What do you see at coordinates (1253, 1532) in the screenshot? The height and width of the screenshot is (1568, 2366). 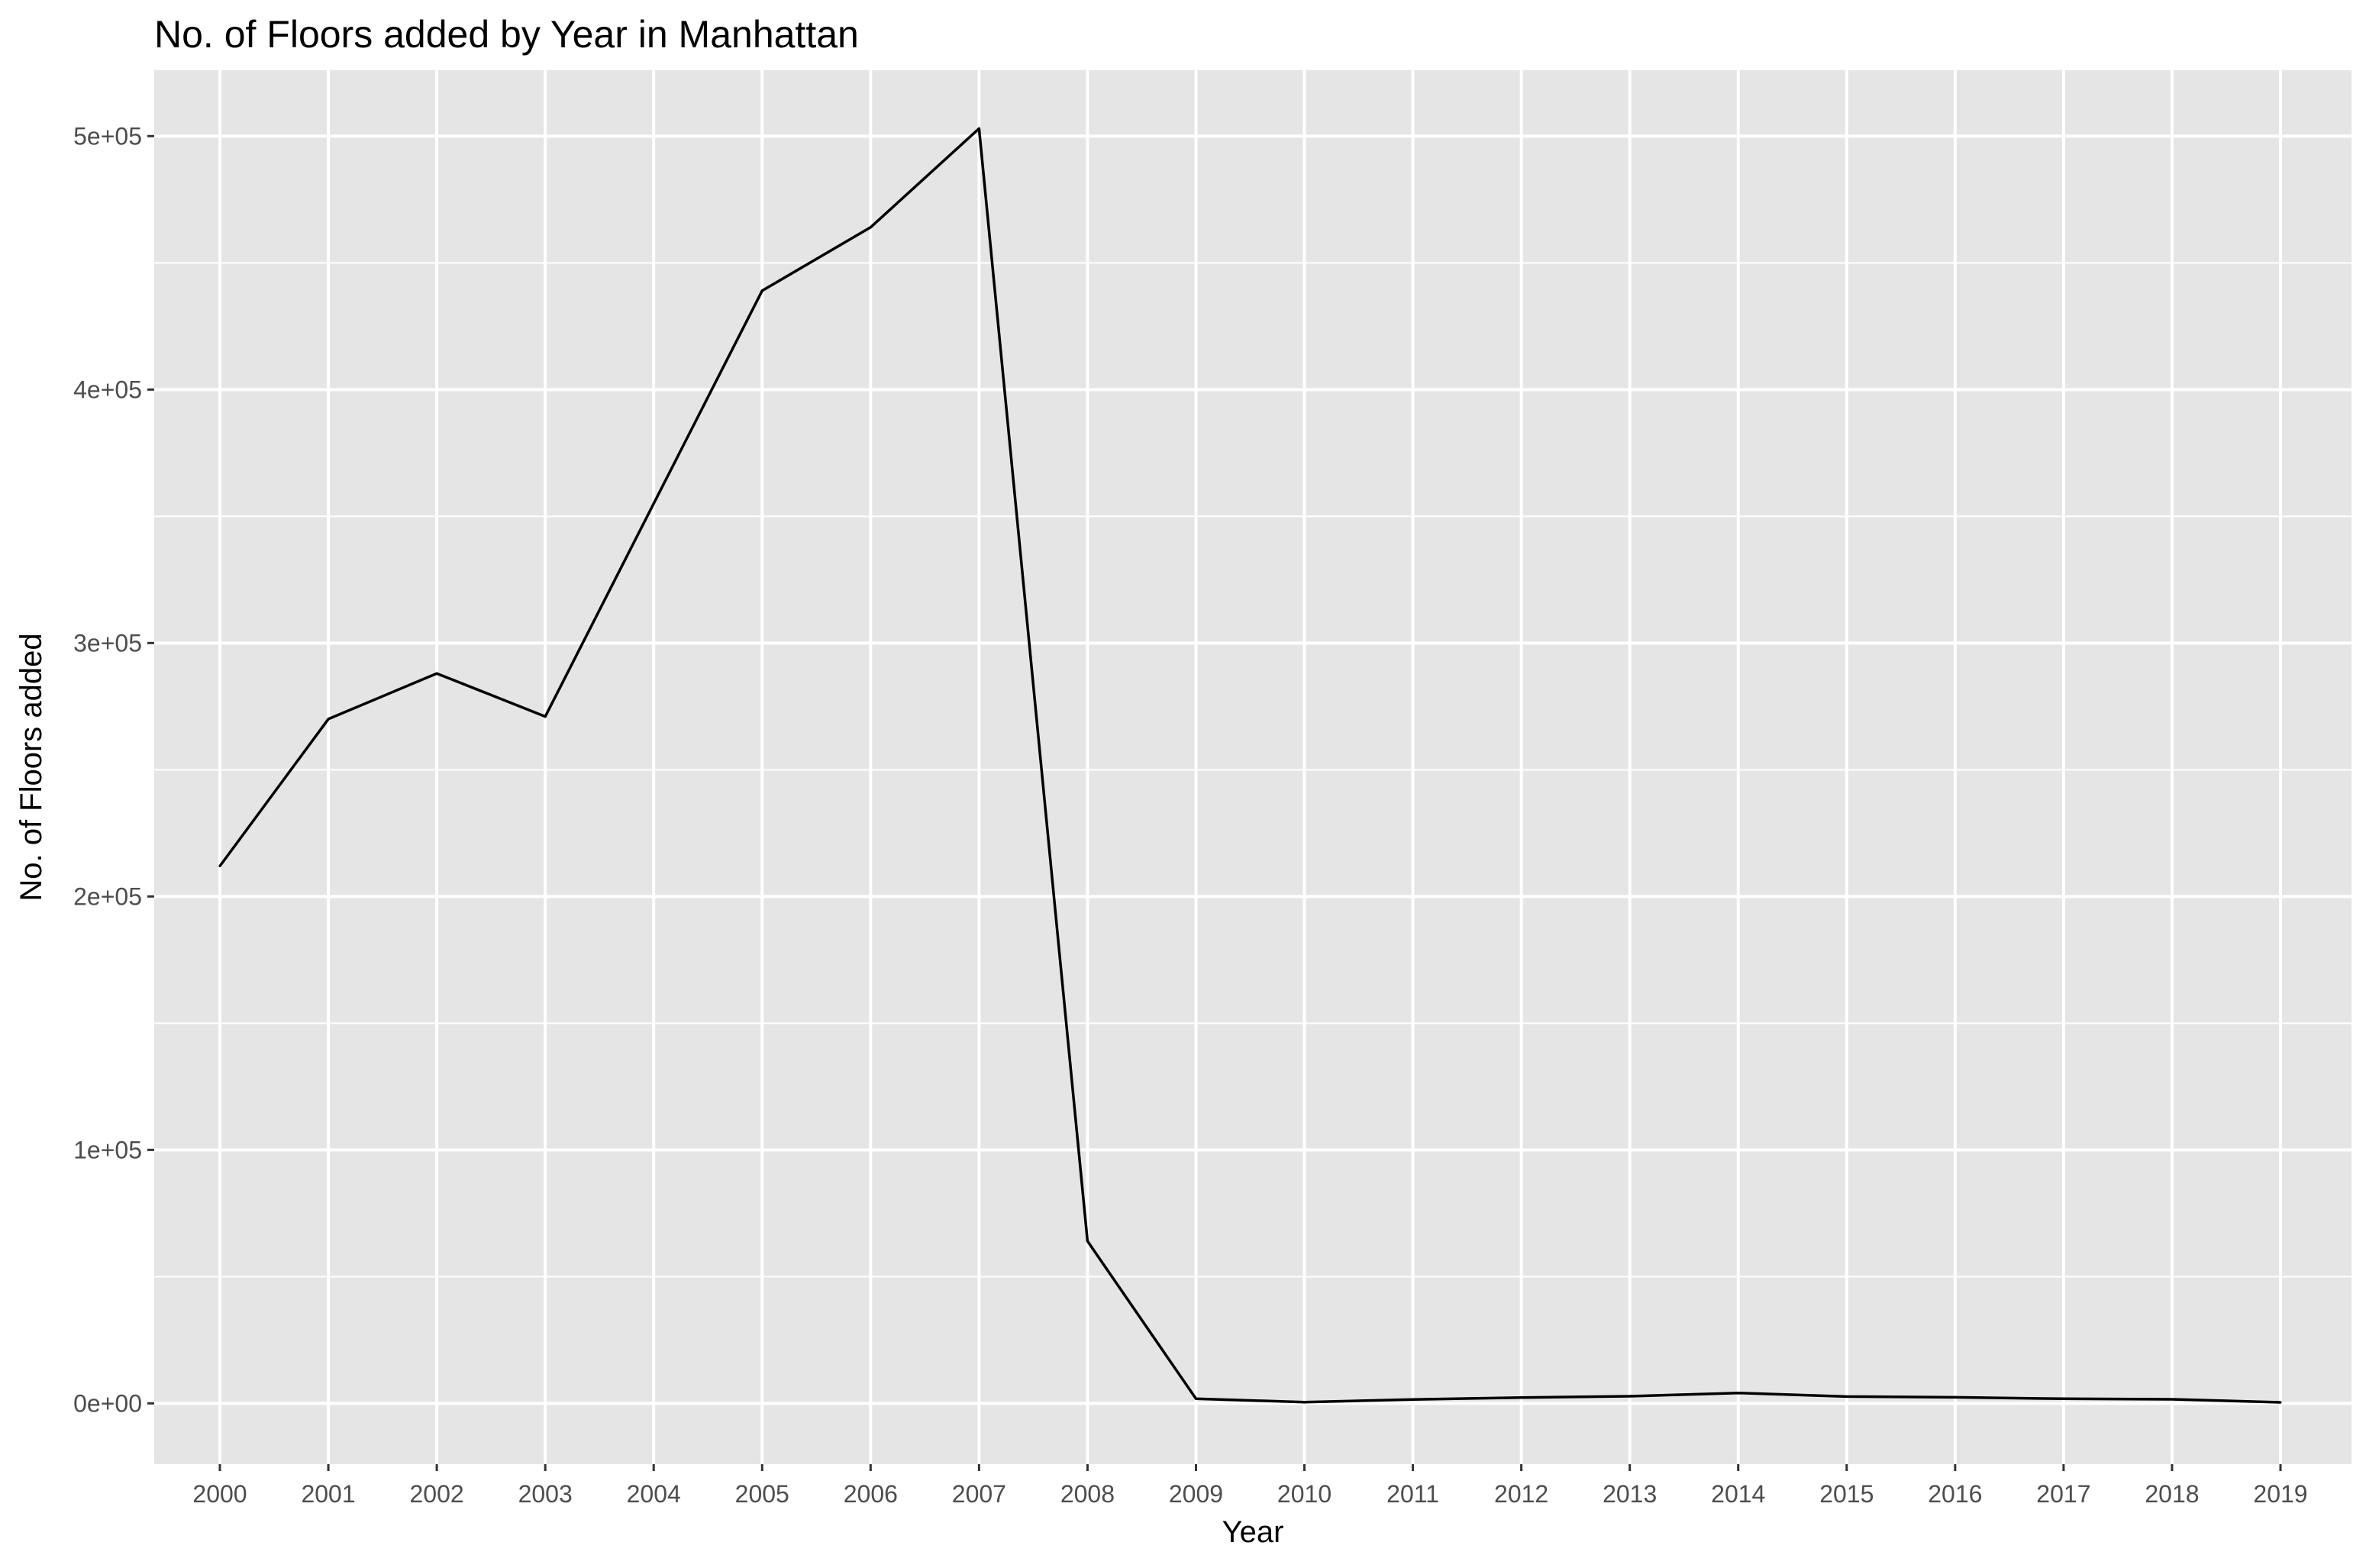 I see `x-axis-title: Year` at bounding box center [1253, 1532].